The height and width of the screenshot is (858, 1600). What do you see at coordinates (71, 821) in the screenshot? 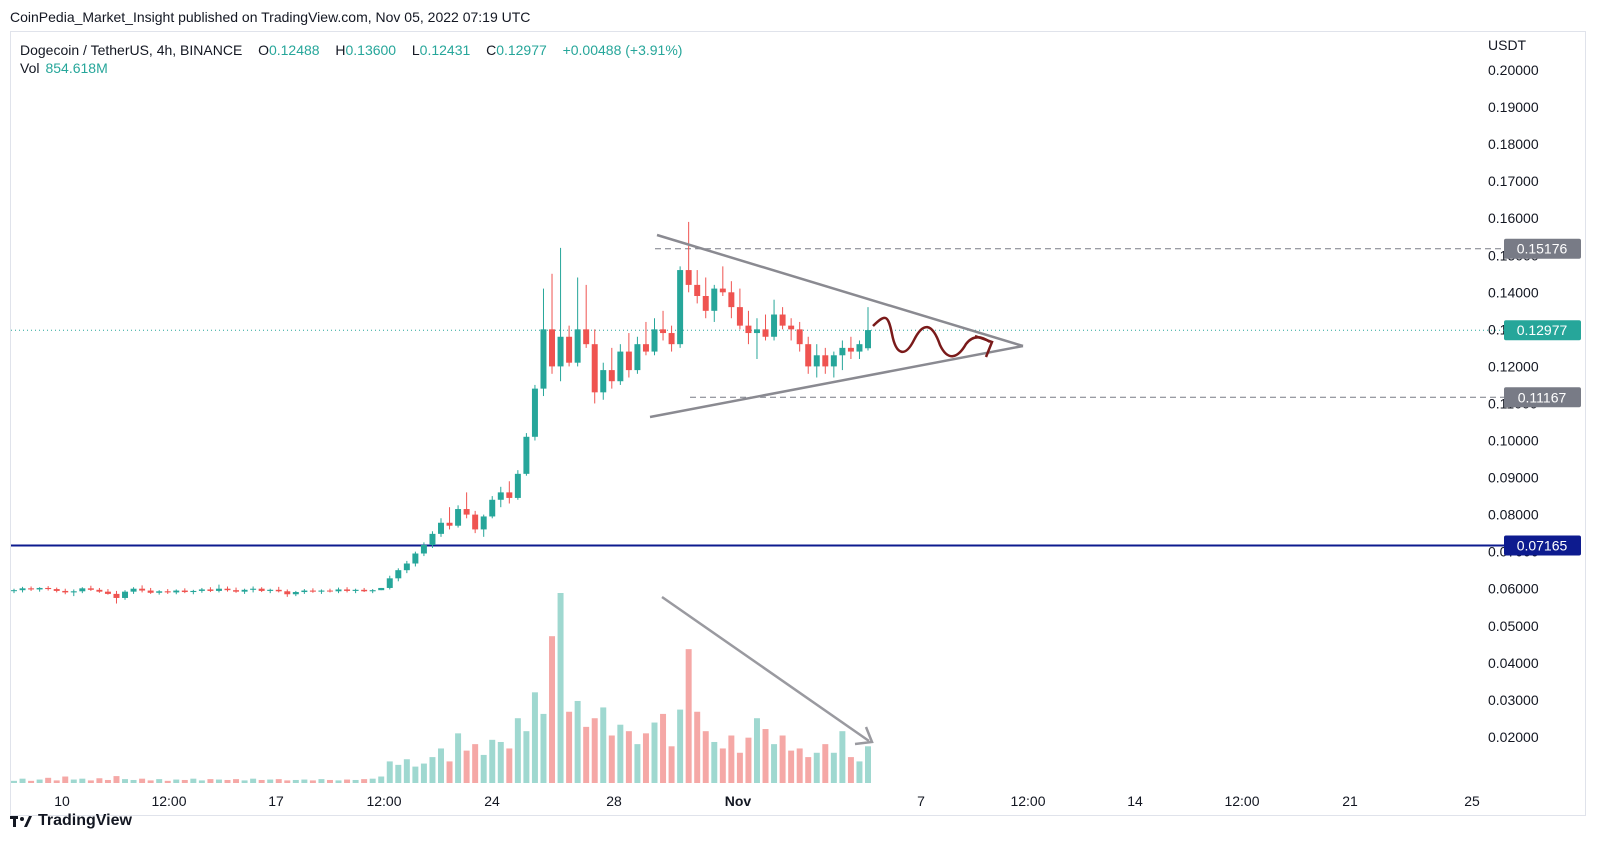
I see `tradingview-footer: TradingView` at bounding box center [71, 821].